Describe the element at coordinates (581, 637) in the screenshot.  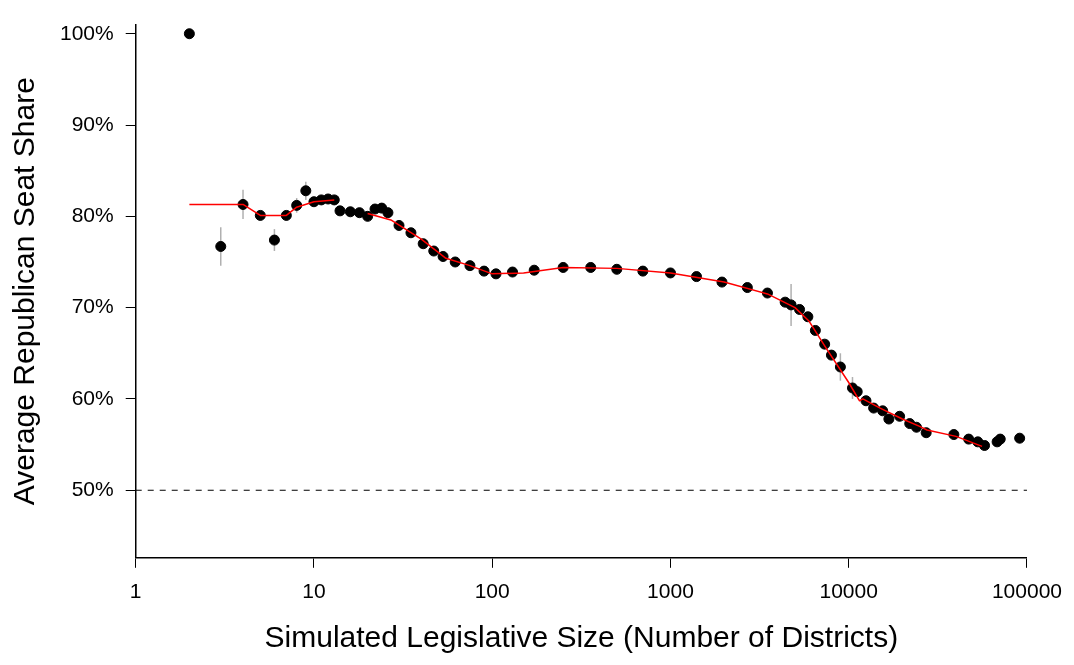
I see `x-axis-title: Simulated Legislative Size (Number of Districts)` at that location.